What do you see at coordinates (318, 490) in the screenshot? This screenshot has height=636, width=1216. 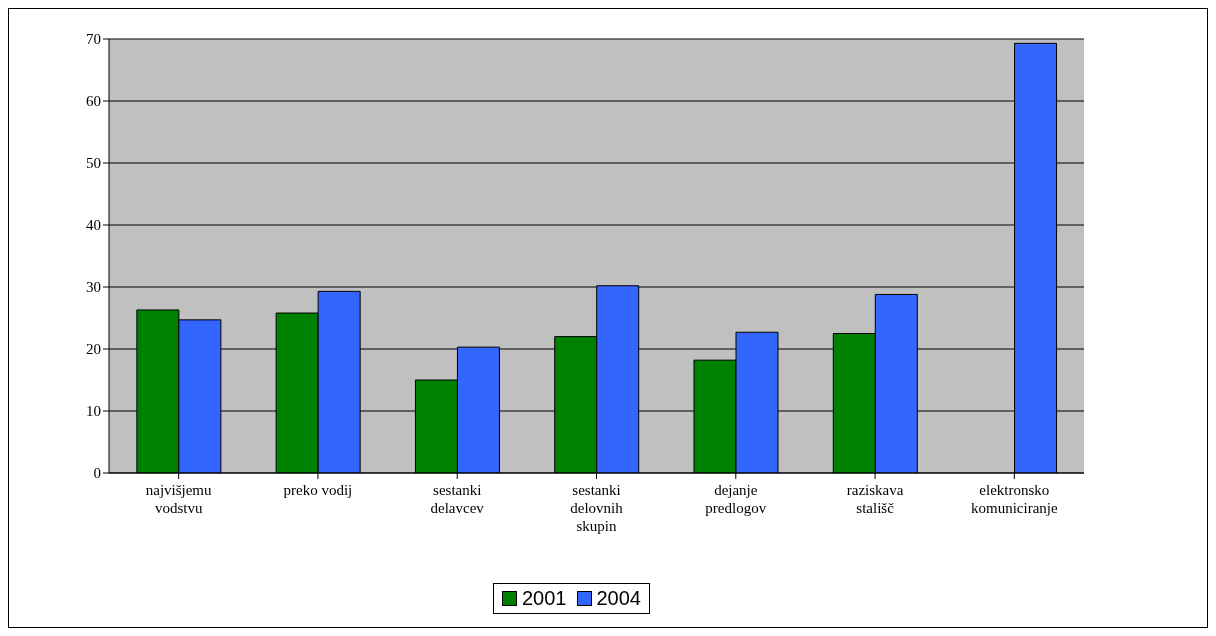 I see `x-tick-label: preko vodij` at bounding box center [318, 490].